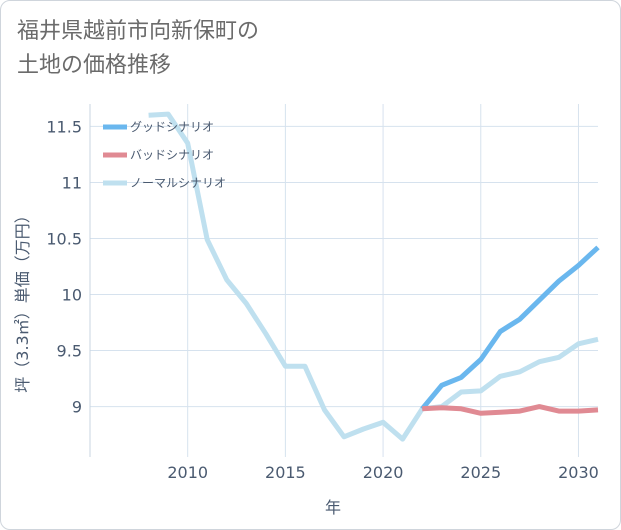  Describe the element at coordinates (64, 126) in the screenshot. I see `y-tick-label: 11.5` at that location.